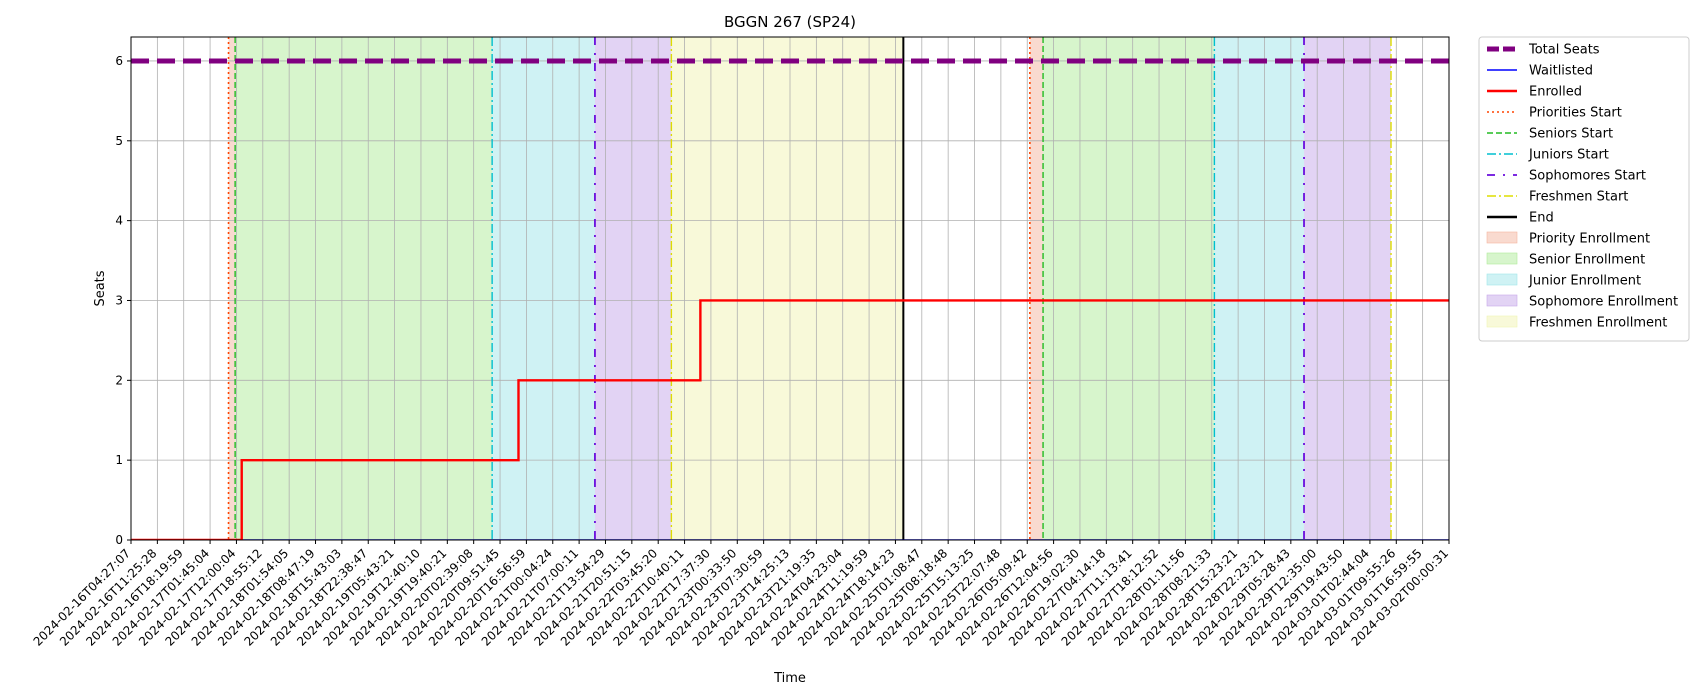 The width and height of the screenshot is (1700, 700). I want to click on legend-label-sophomores-start: Sophomores Start, so click(1587, 176).